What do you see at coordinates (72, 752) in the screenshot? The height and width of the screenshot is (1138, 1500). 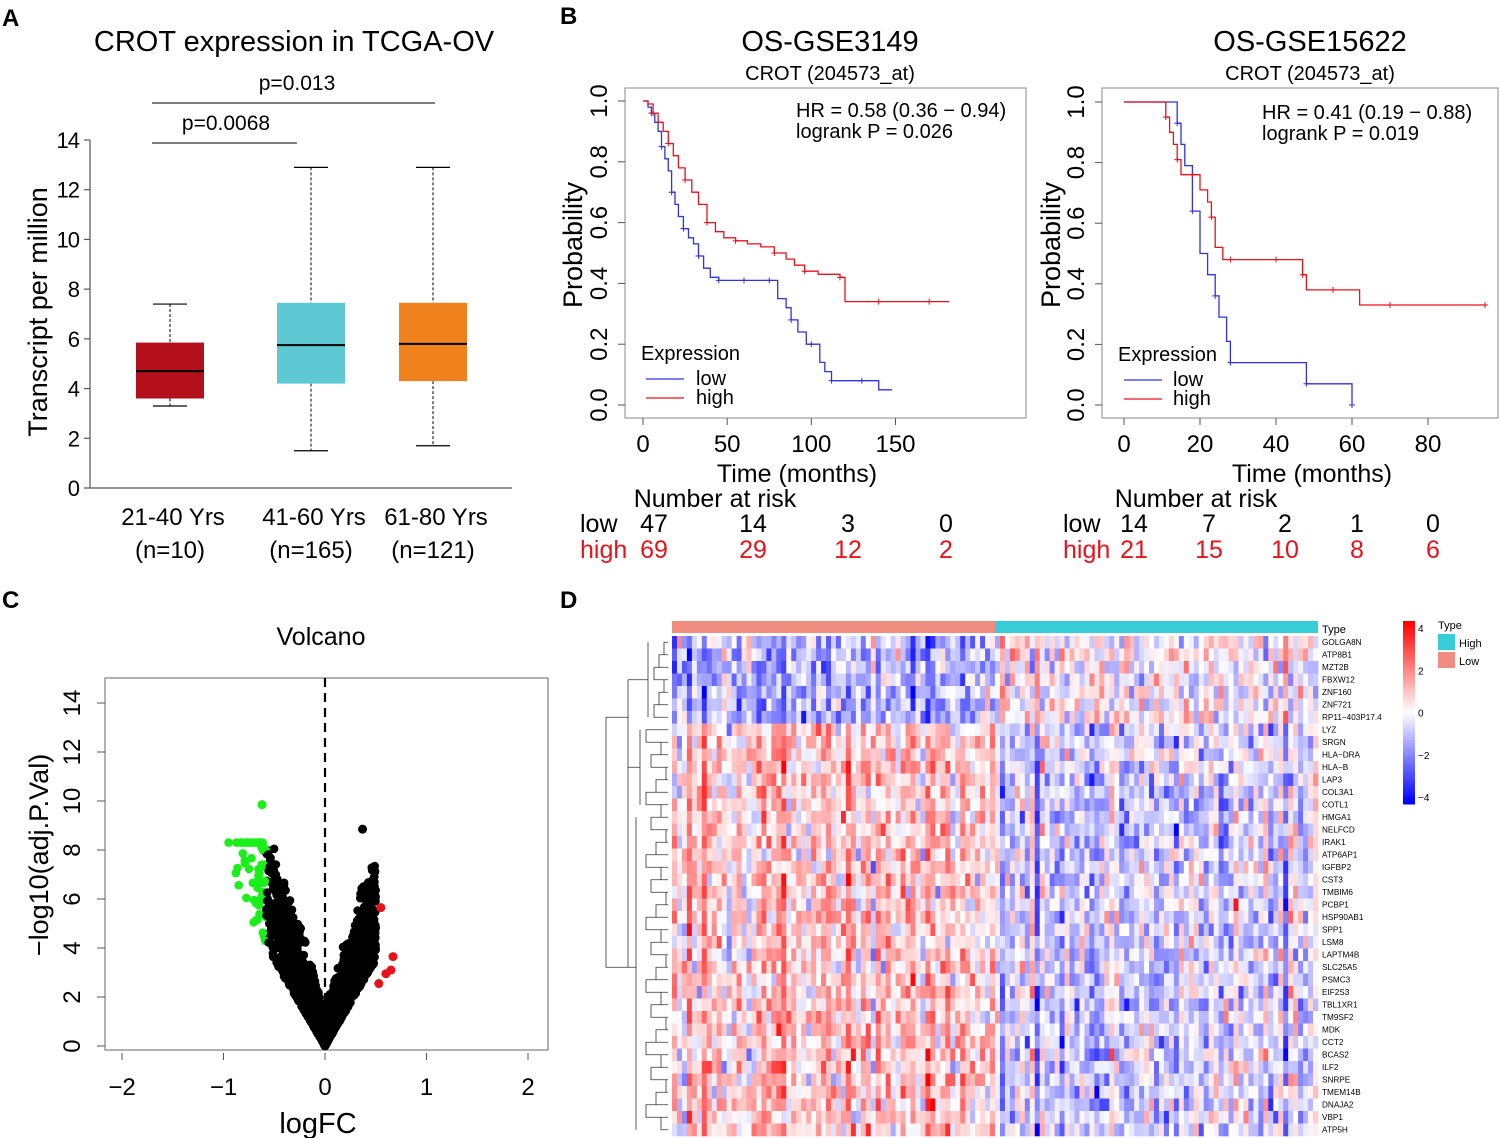 I see `volcano-y-tick-label: 12` at bounding box center [72, 752].